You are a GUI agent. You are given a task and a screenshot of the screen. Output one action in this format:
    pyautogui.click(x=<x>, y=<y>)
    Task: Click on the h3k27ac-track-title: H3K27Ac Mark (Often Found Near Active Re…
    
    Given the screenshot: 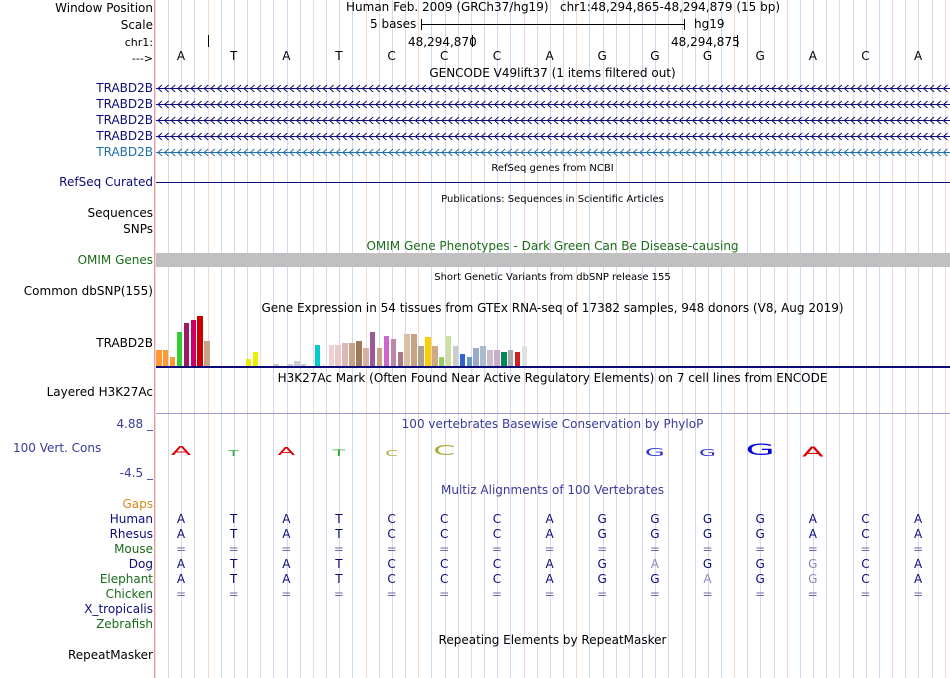 What is the action you would take?
    pyautogui.click(x=552, y=378)
    